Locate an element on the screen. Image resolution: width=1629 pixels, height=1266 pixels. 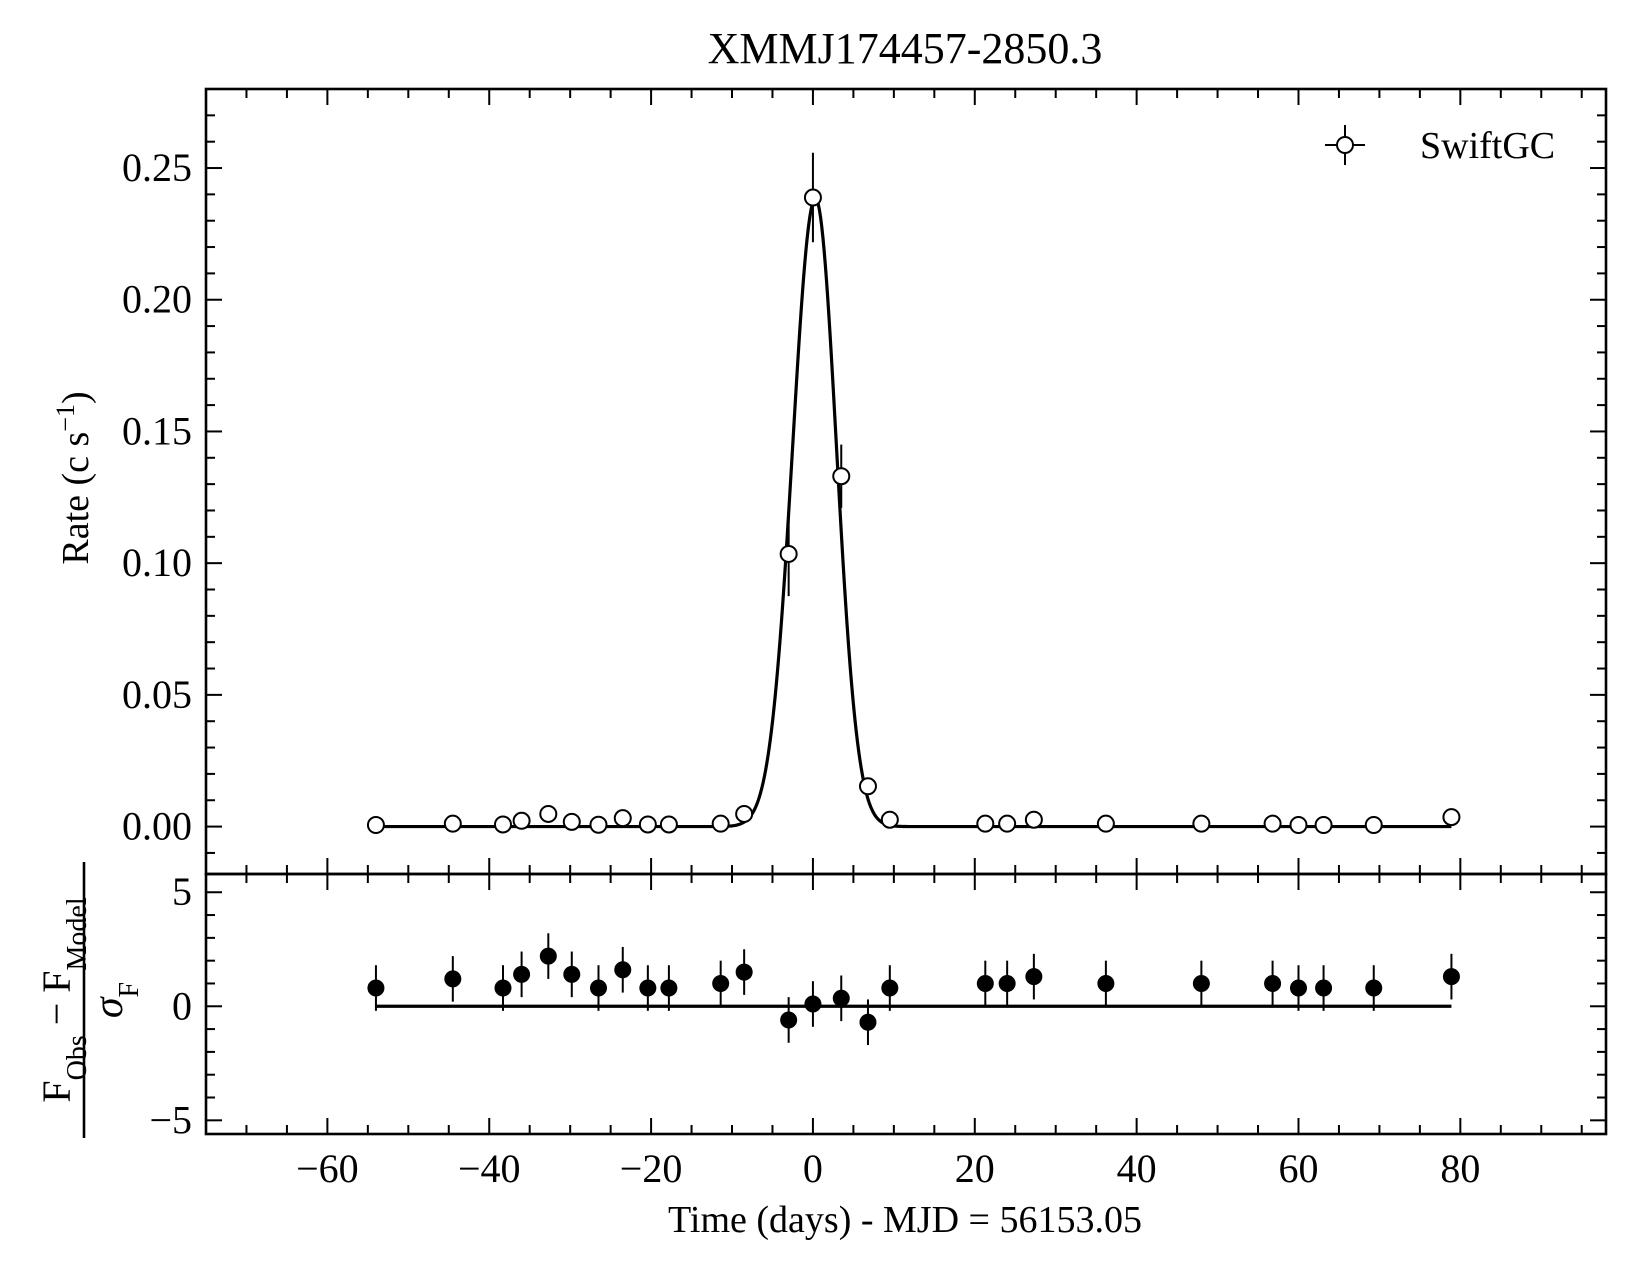
numerator-f-obs: F is located at coordinates (56, 1091).